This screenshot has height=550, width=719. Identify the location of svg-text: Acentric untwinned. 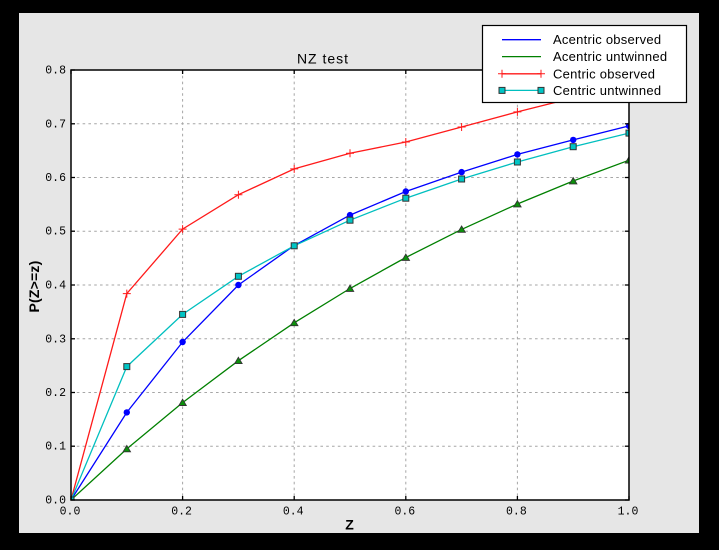
(610, 56).